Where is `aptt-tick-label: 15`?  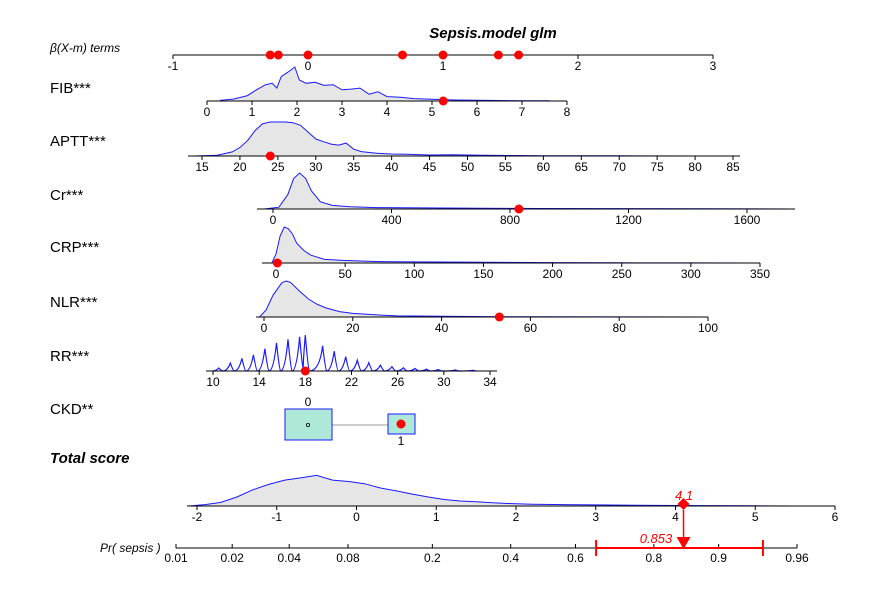
aptt-tick-label: 15 is located at coordinates (202, 167).